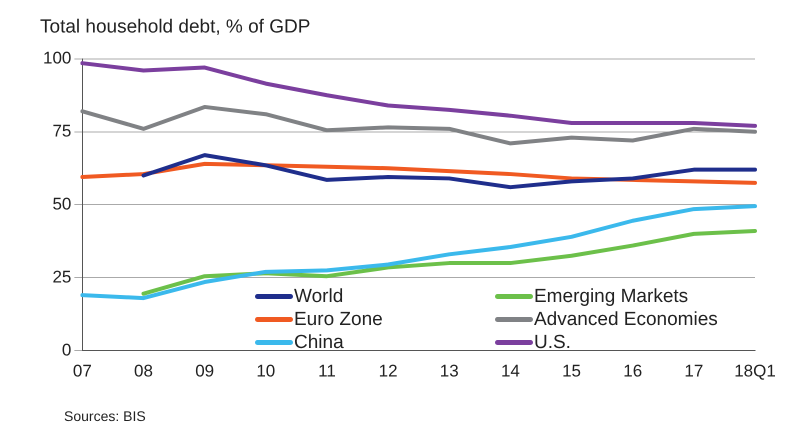 Image resolution: width=800 pixels, height=445 pixels. What do you see at coordinates (611, 297) in the screenshot?
I see `legend-label: Emerging Markets` at bounding box center [611, 297].